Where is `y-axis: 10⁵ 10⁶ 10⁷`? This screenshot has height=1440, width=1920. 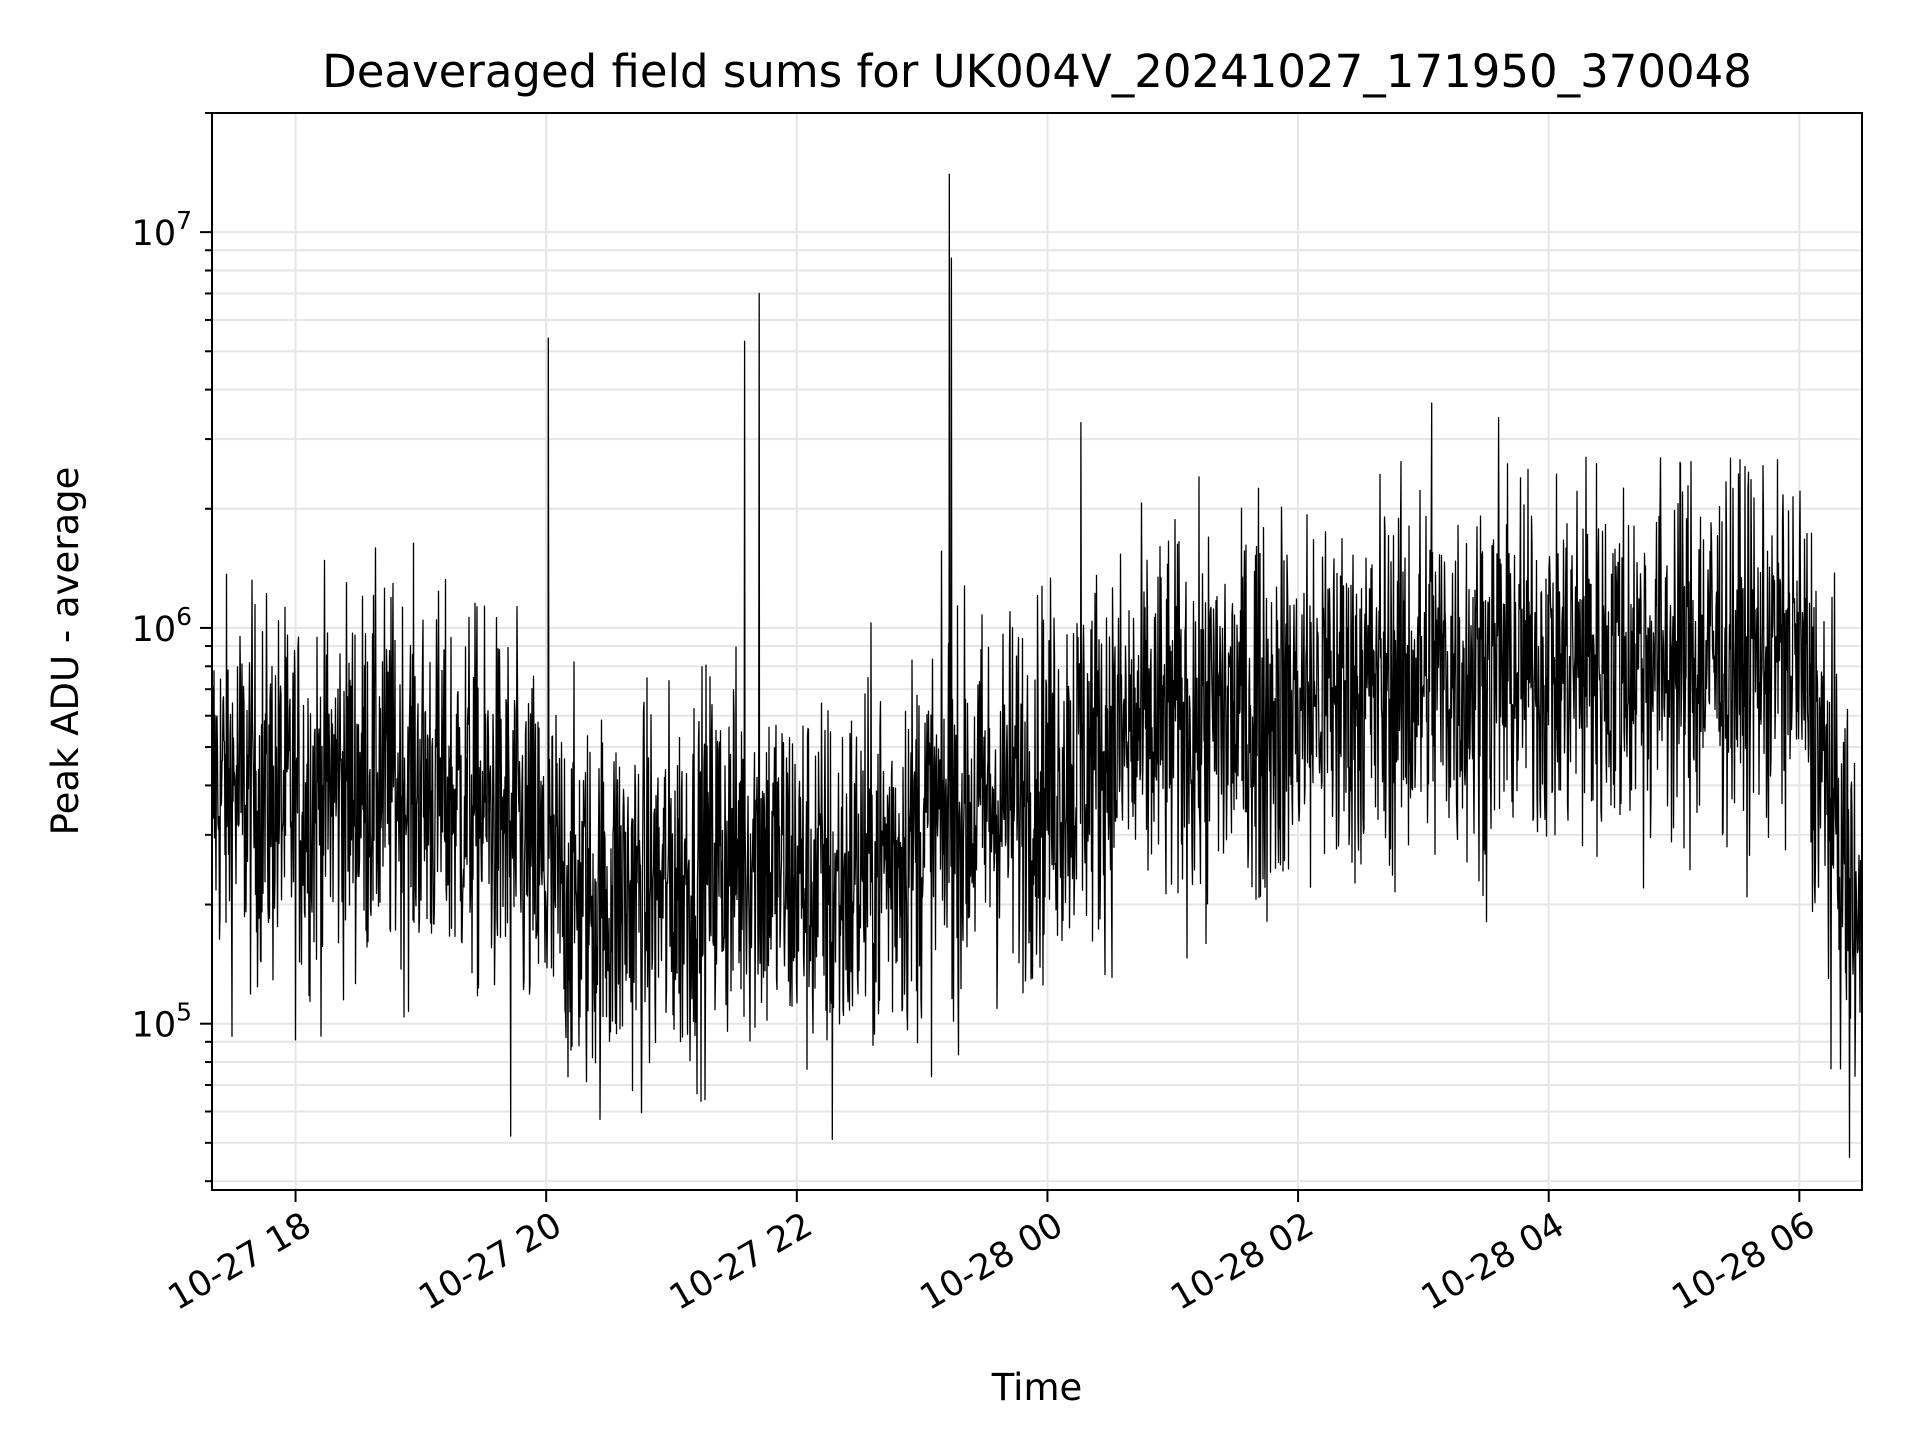
y-axis: 10⁵ 10⁶ 10⁷ is located at coordinates (172, 647).